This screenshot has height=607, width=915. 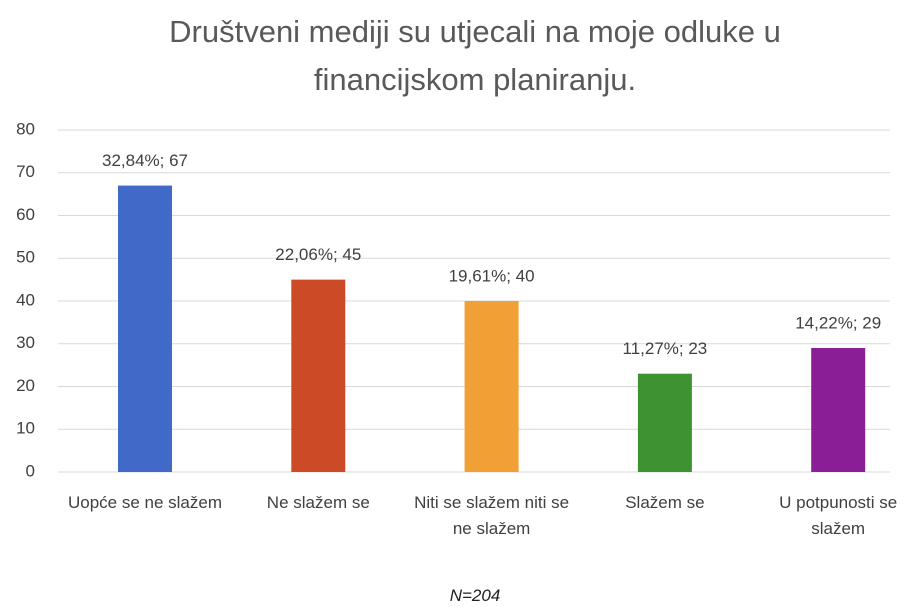 I want to click on y-tick-label: 70, so click(x=25, y=171).